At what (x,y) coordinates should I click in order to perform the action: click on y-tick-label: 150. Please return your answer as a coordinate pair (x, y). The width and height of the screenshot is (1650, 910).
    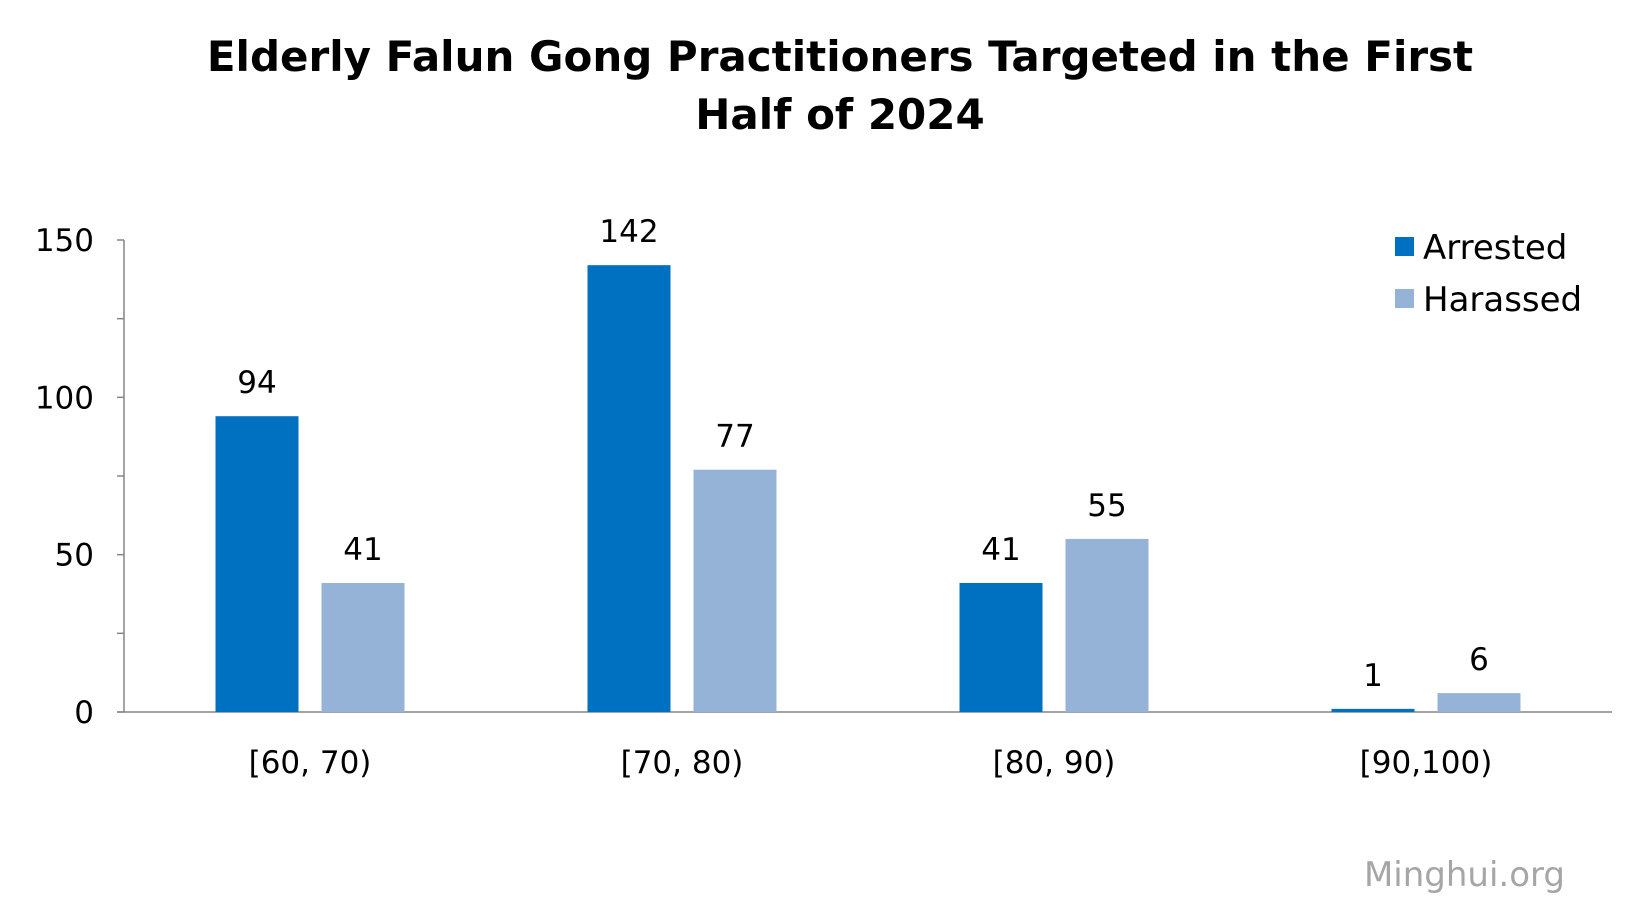
    Looking at the image, I should click on (64, 241).